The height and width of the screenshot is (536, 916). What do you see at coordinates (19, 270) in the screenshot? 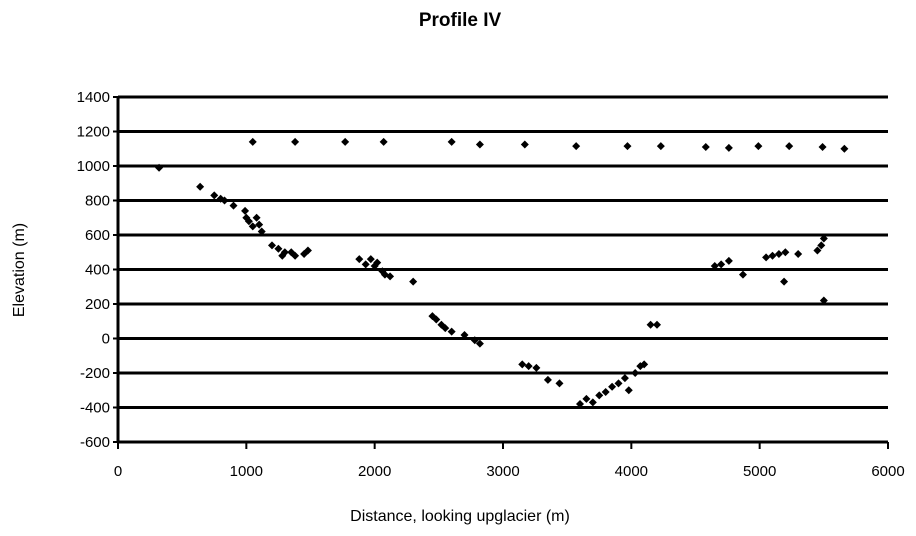
I see `y-axis-label: Elevation (m)` at bounding box center [19, 270].